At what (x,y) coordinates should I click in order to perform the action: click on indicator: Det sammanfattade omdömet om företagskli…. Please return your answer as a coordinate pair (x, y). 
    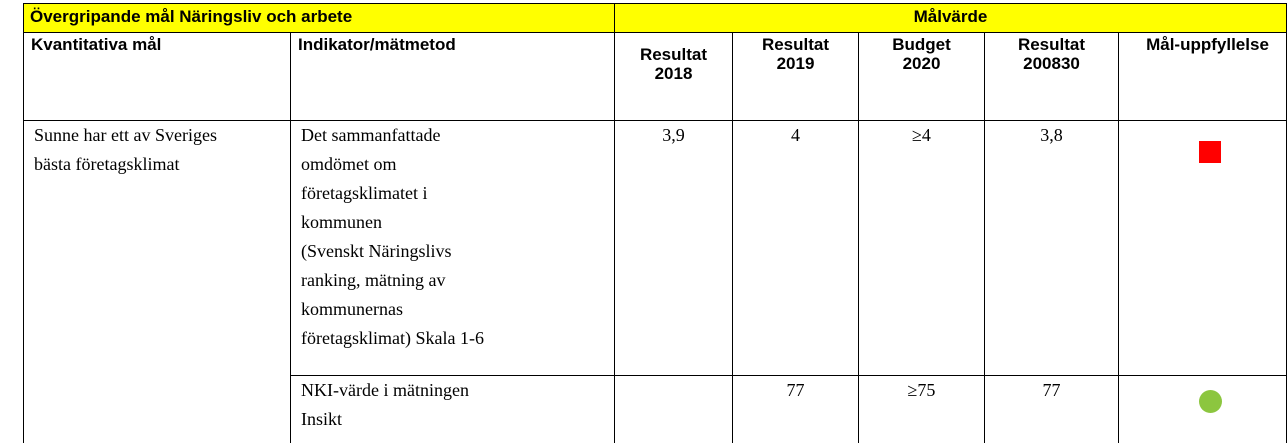
    Looking at the image, I should click on (452, 248).